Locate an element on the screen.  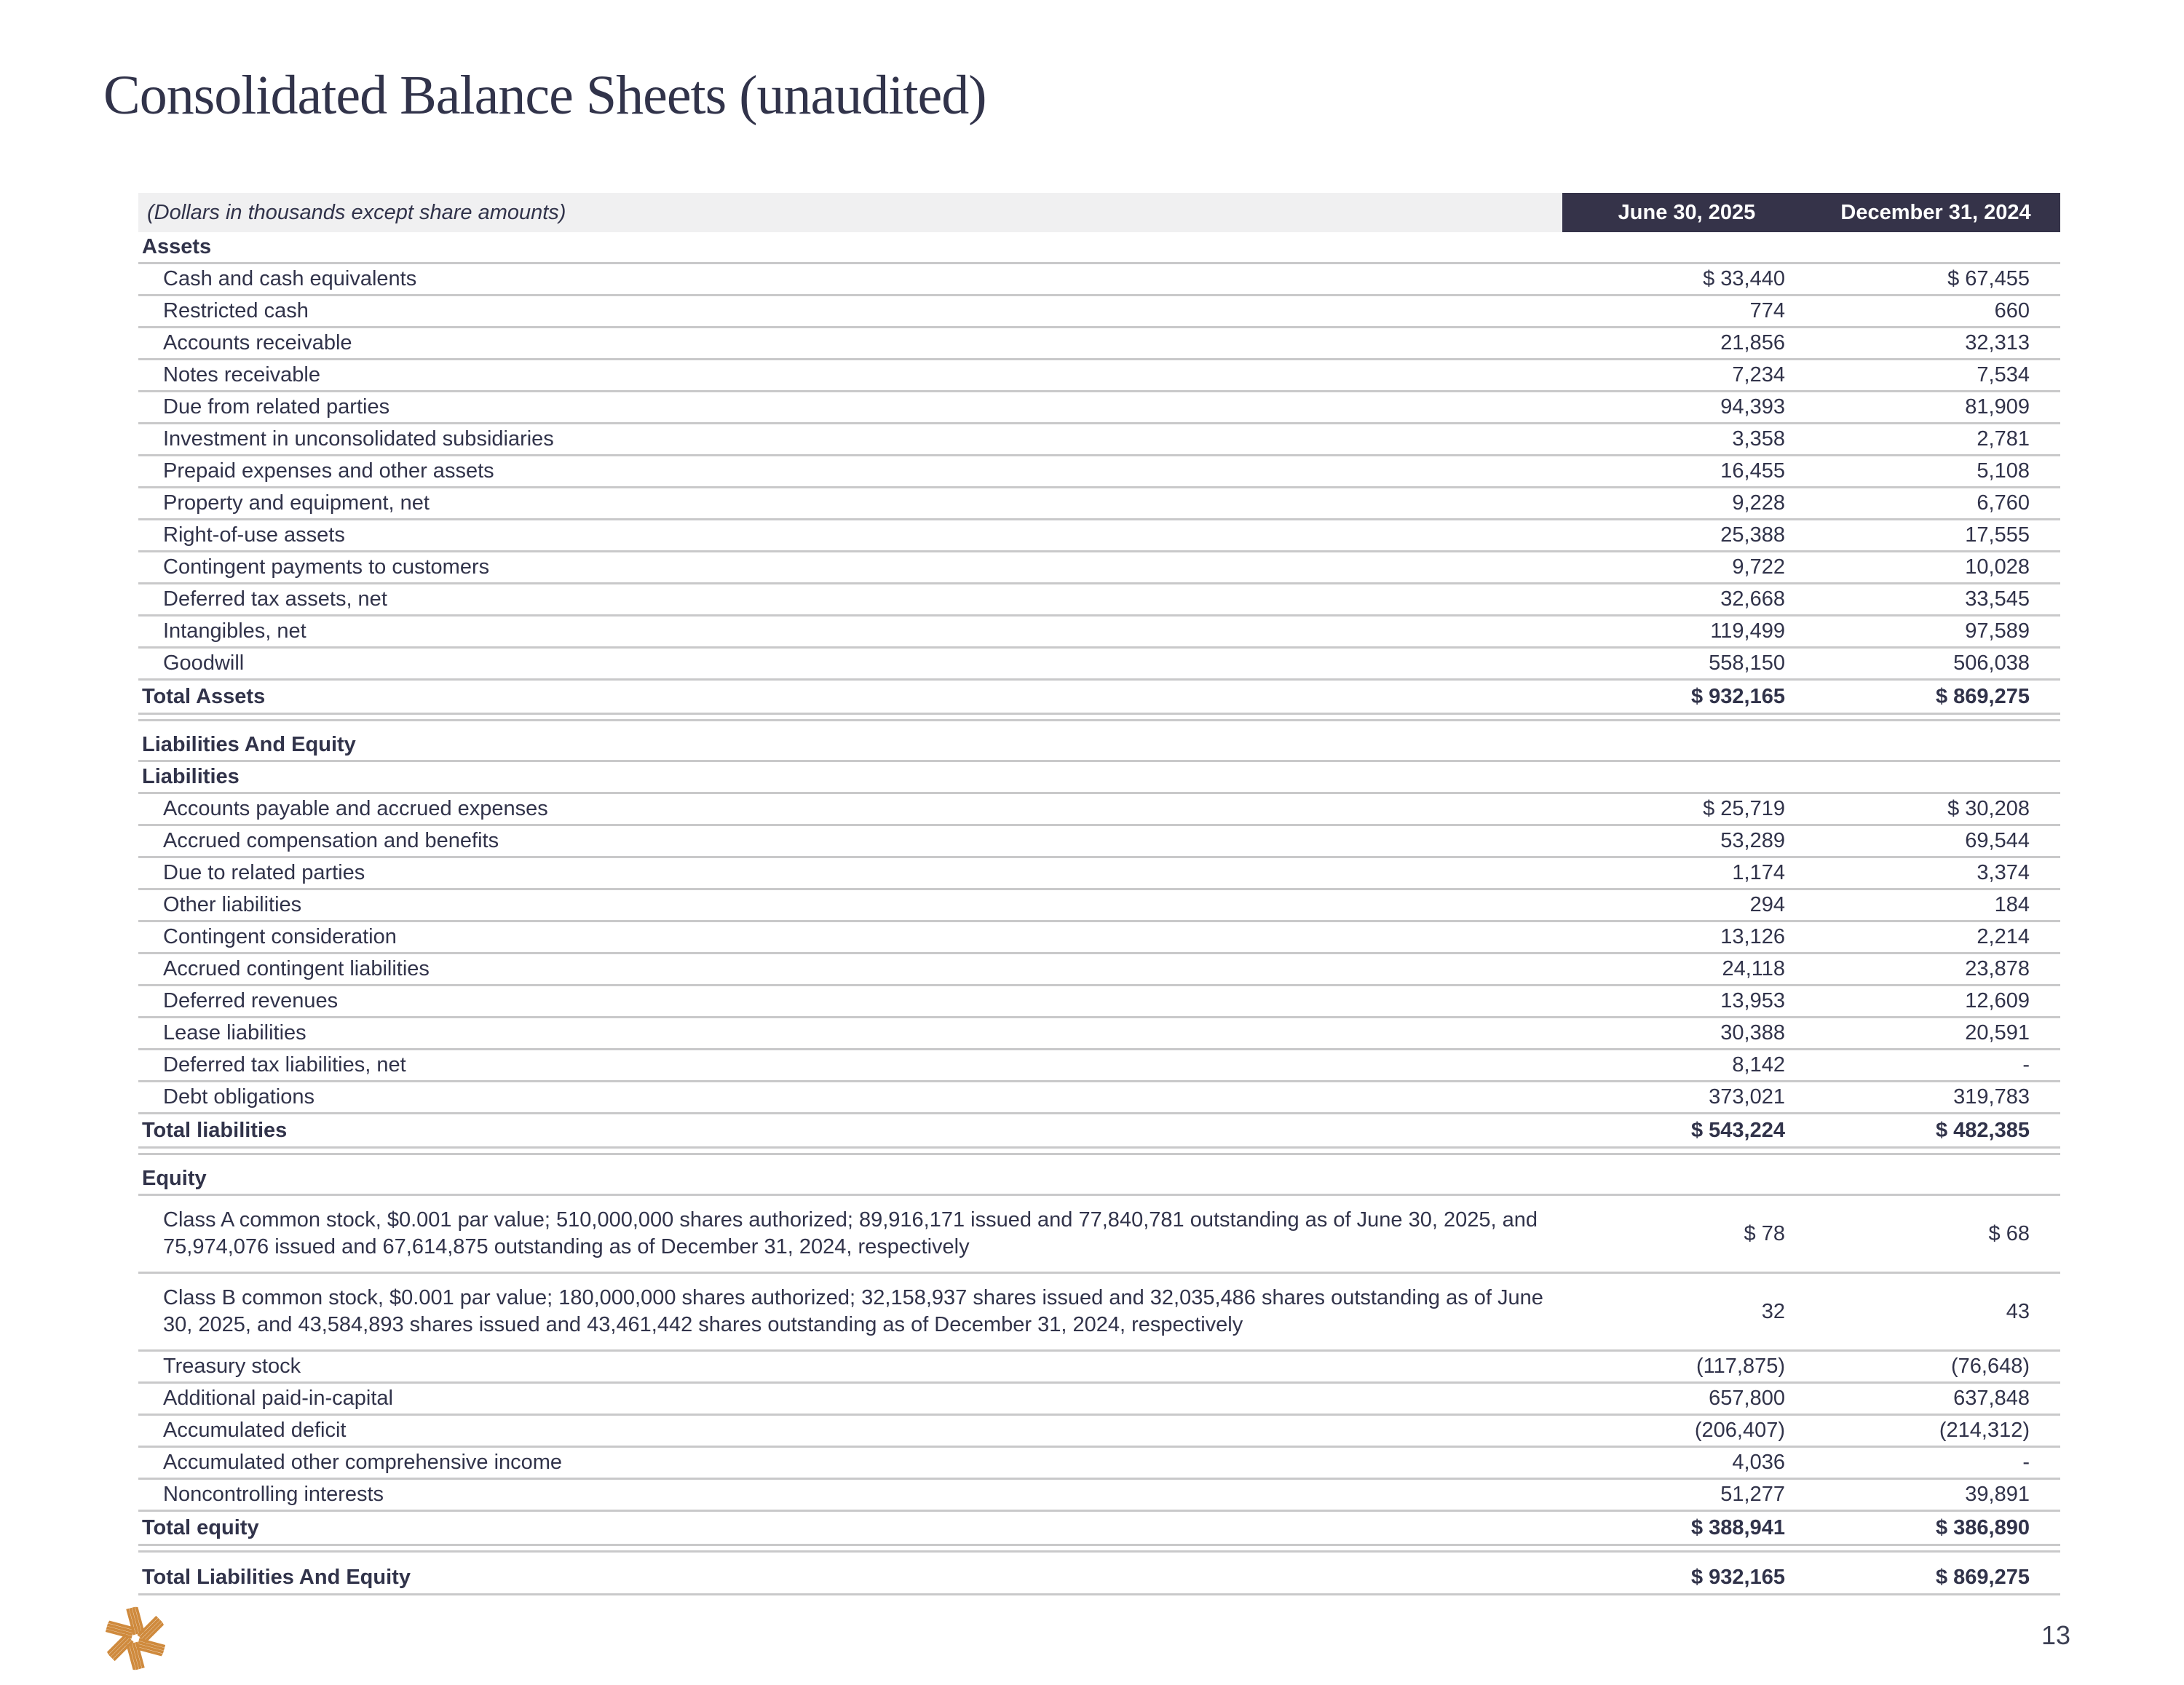
value-june-30-2025: 21,856 is located at coordinates (1752, 342).